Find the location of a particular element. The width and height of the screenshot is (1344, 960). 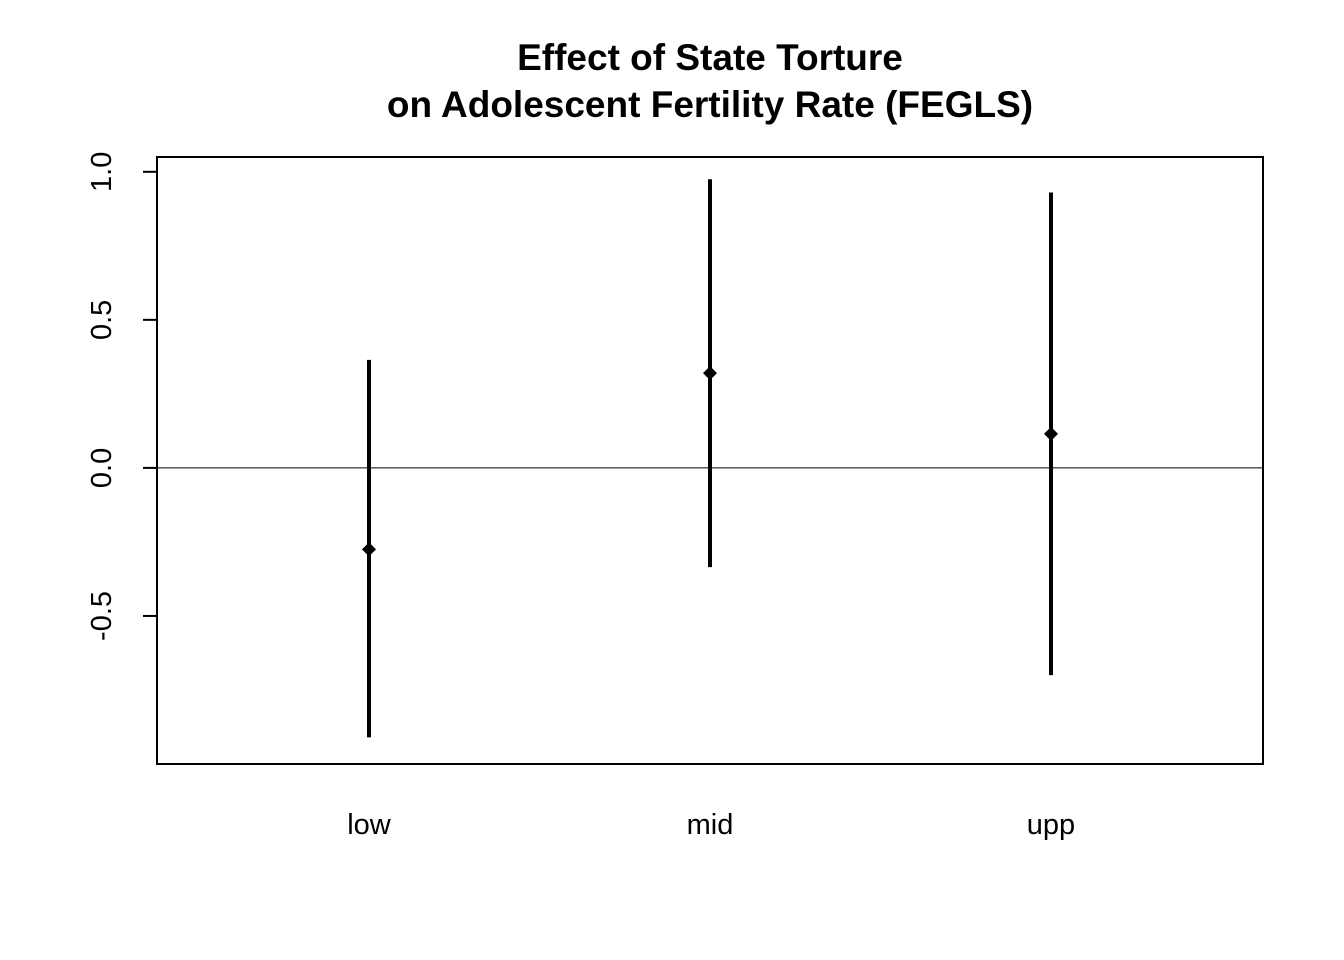

point-estimate-low is located at coordinates (369, 549).